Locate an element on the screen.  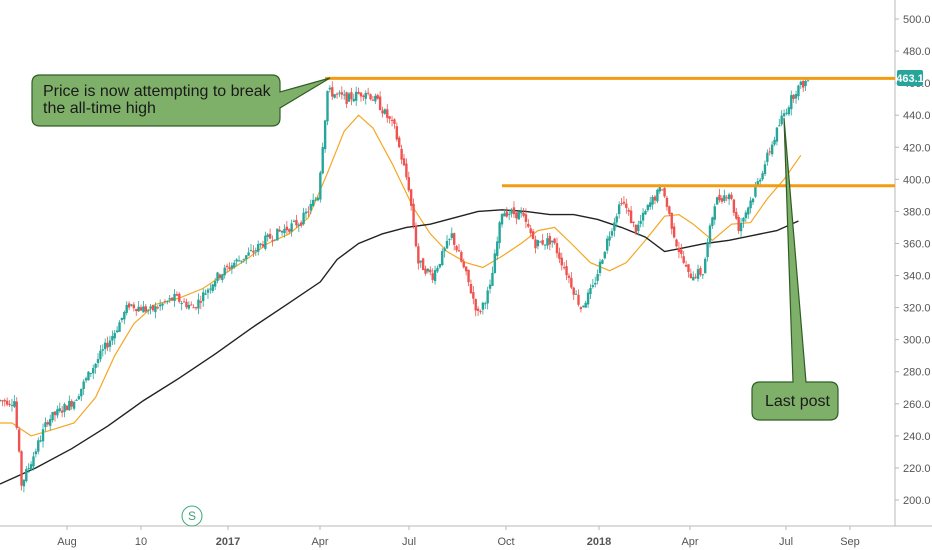
y-tick-label: 340.0 is located at coordinates (917, 277).